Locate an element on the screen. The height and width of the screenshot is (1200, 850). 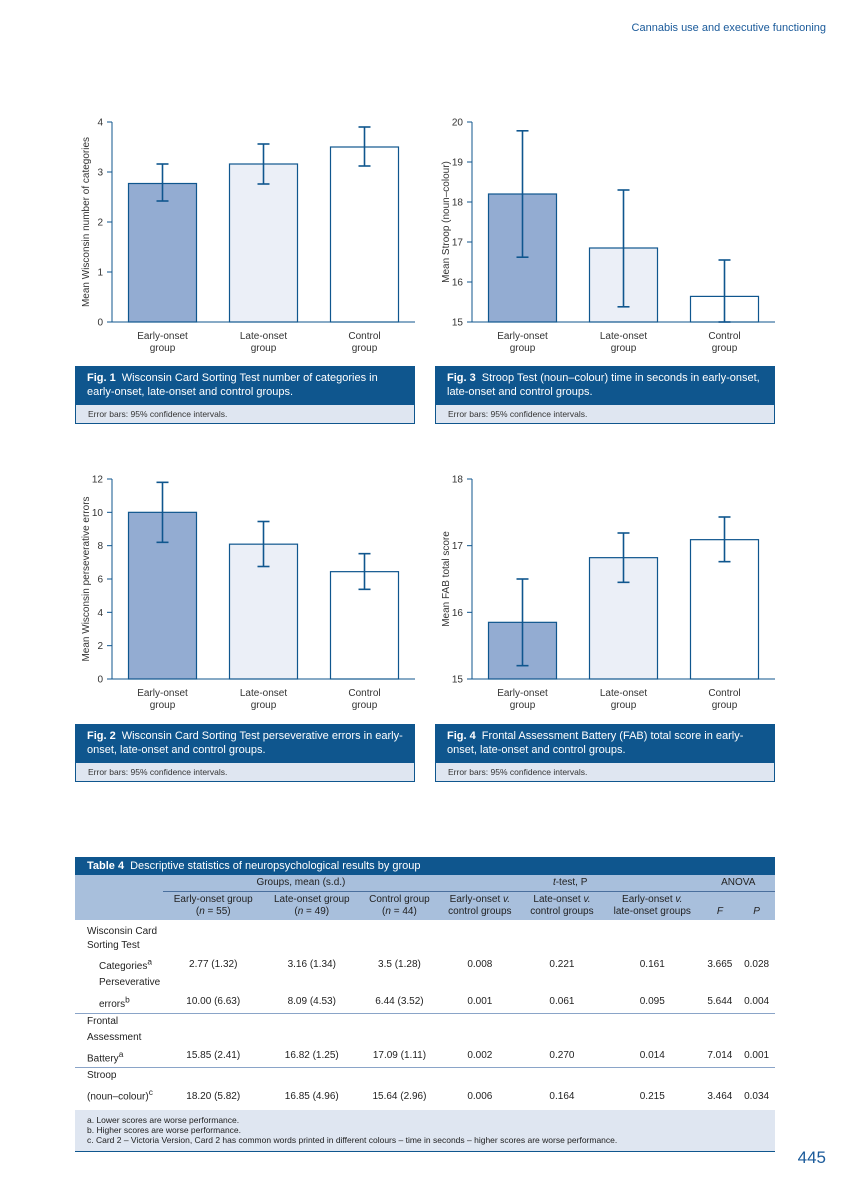
anova-header: ANOVA is located at coordinates (738, 883).